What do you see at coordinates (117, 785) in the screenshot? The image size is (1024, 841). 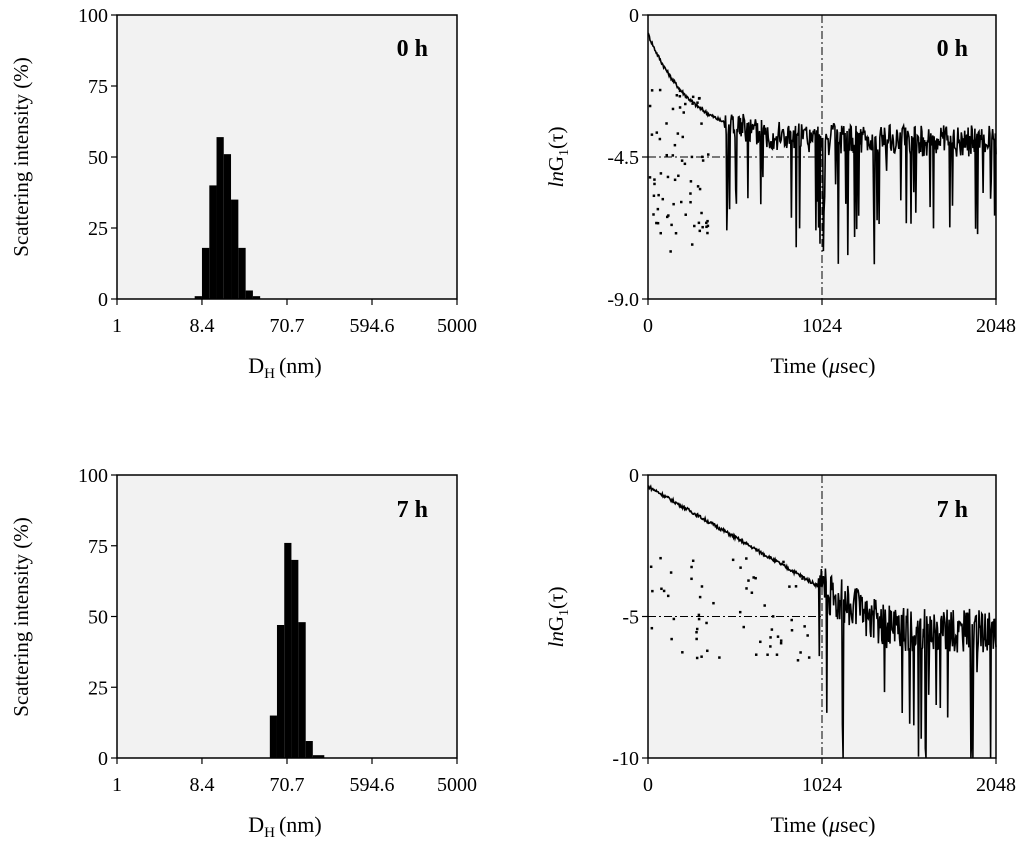 I see `x-tick-label: 1` at bounding box center [117, 785].